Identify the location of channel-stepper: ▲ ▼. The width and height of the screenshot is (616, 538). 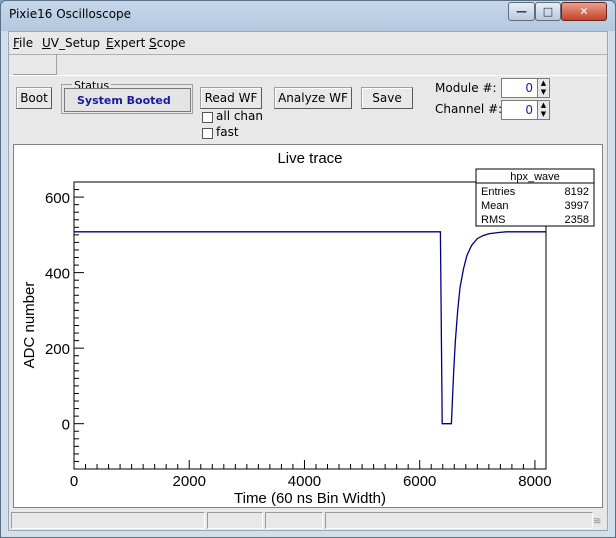
(543, 110).